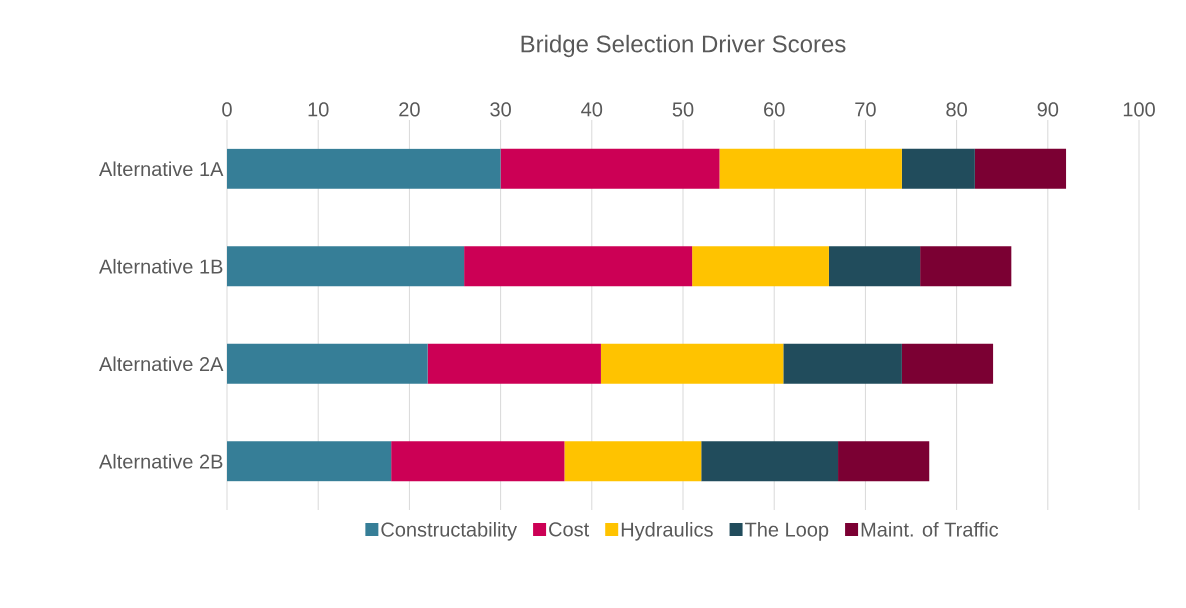 This screenshot has height=608, width=1186. I want to click on x-tick-label: 80, so click(956, 109).